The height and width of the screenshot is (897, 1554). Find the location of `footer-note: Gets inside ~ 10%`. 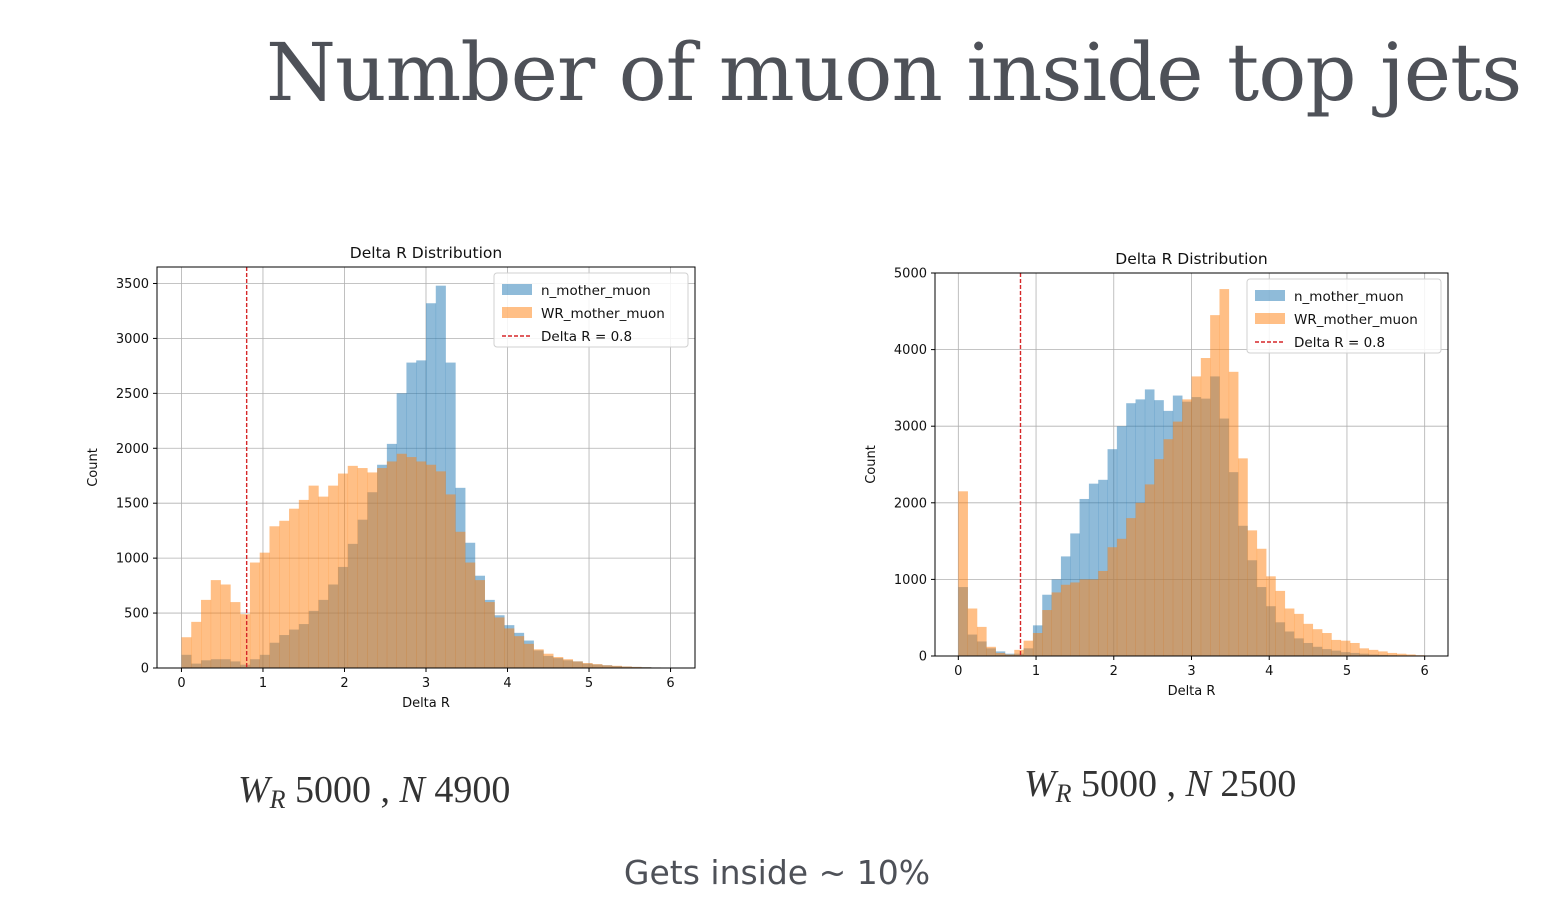

footer-note: Gets inside ~ 10% is located at coordinates (777, 872).